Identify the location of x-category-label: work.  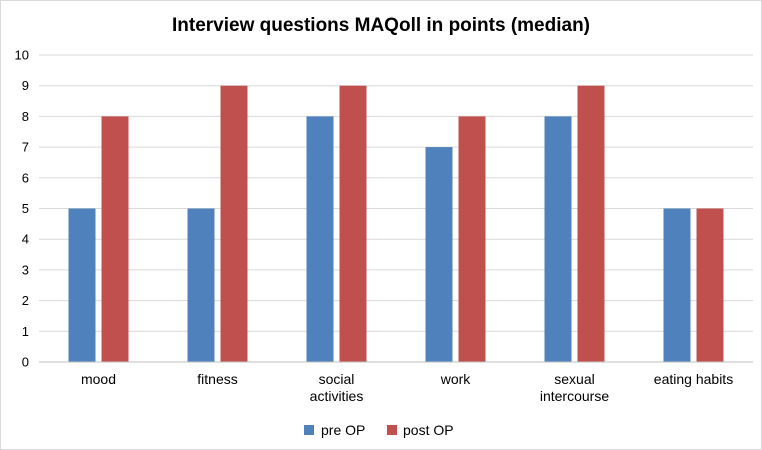
(456, 379).